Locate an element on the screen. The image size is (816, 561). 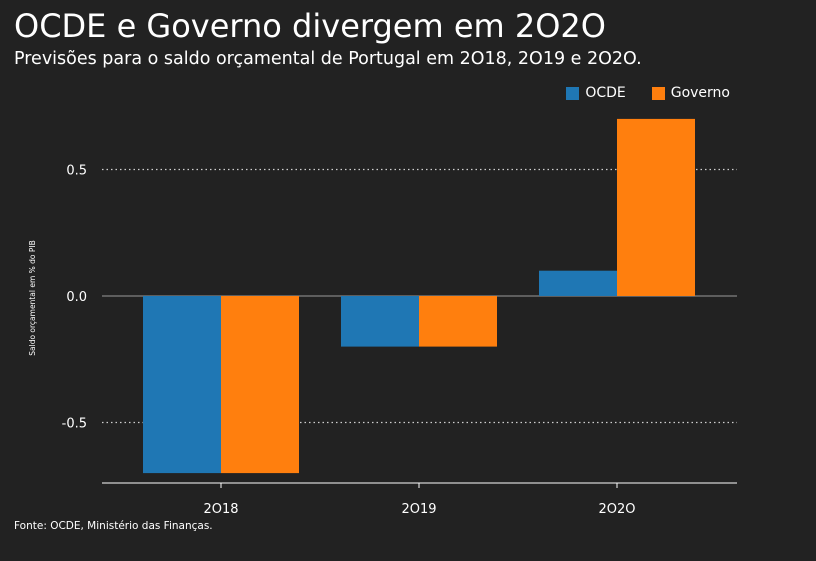
legend-item-ocde: OCDE is located at coordinates (596, 93).